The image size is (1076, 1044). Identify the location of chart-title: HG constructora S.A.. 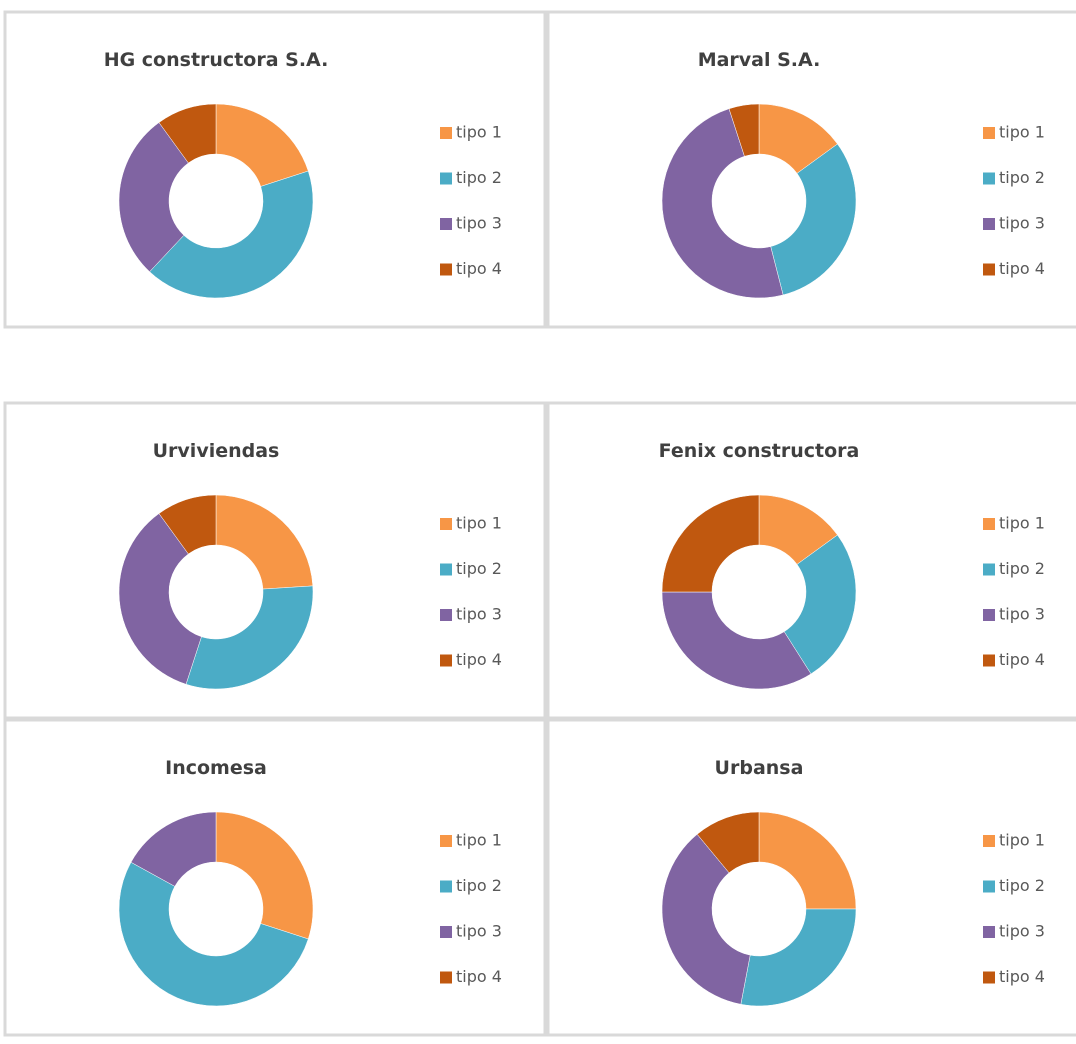
(216, 60).